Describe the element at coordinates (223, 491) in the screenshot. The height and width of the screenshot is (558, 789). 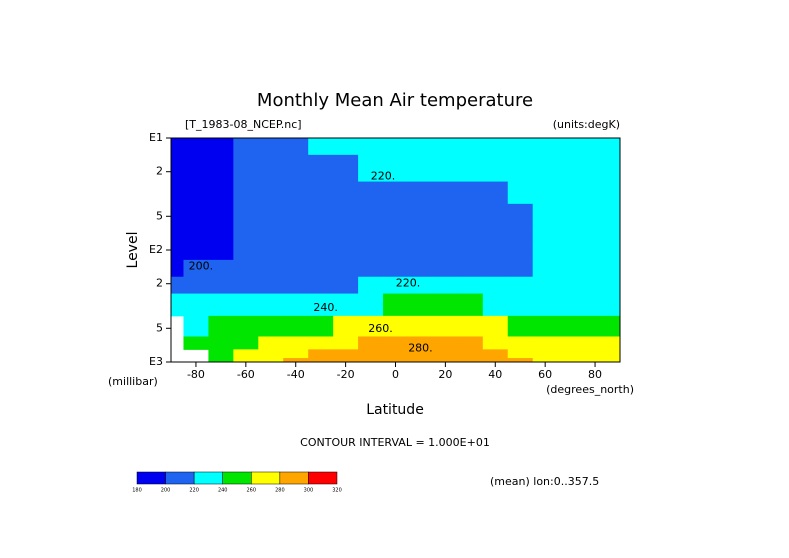
I see `colorbar-label: 240` at that location.